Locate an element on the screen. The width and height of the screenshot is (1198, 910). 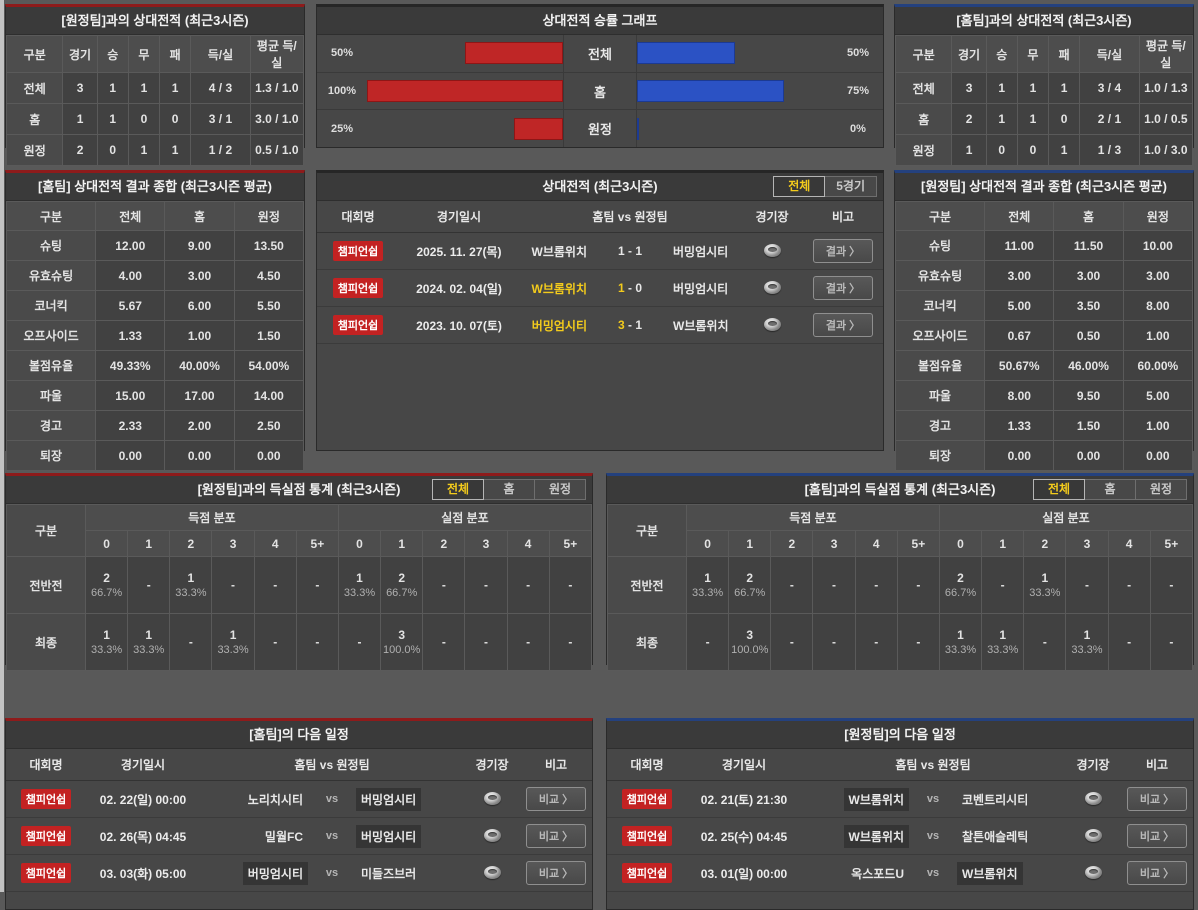
stat-cell: 2.33 is located at coordinates (130, 425).